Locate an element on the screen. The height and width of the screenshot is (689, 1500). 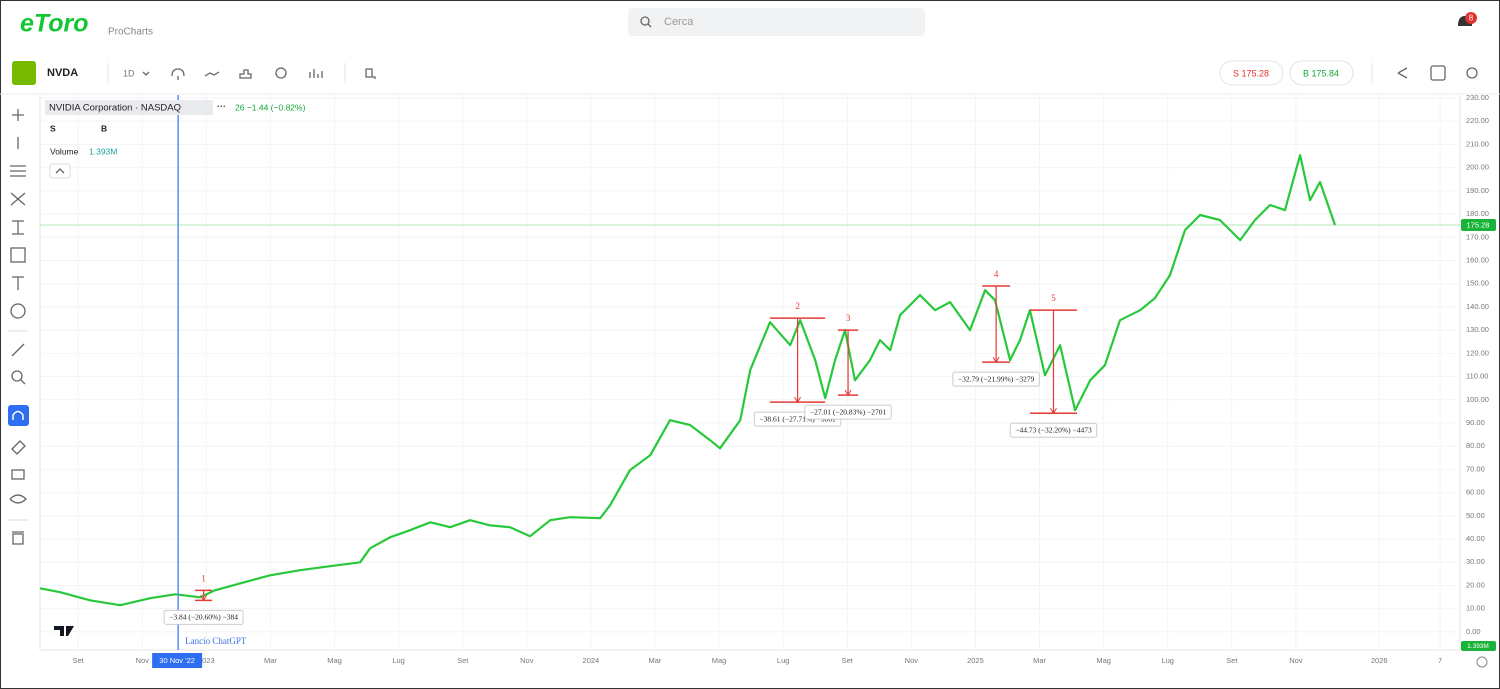
buy-button is located at coordinates (1321, 73).